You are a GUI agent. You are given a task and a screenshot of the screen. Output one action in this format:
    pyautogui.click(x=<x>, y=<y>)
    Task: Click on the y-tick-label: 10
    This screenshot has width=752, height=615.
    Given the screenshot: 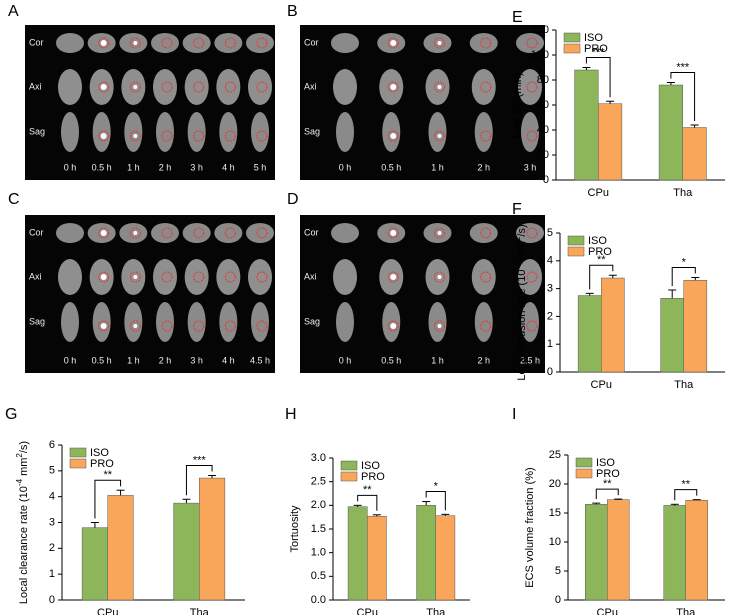 What is the action you would take?
    pyautogui.click(x=555, y=542)
    